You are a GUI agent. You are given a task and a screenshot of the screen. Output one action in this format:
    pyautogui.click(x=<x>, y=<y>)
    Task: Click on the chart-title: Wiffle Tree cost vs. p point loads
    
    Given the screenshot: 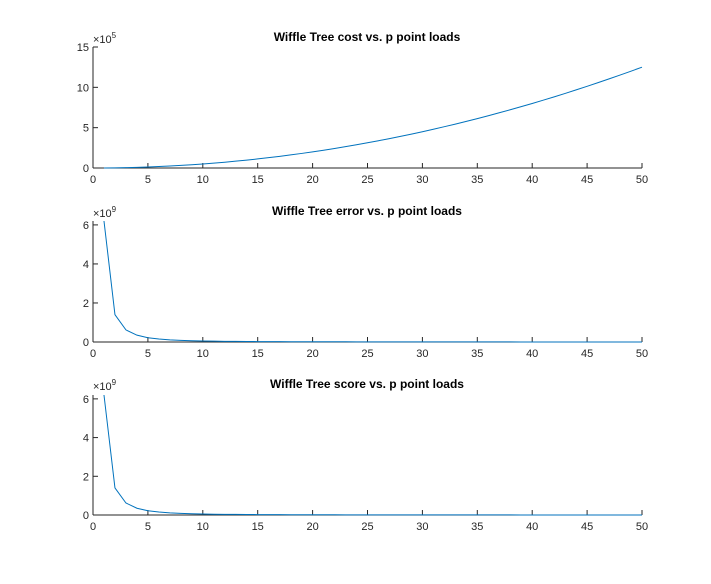 What is the action you would take?
    pyautogui.click(x=367, y=37)
    